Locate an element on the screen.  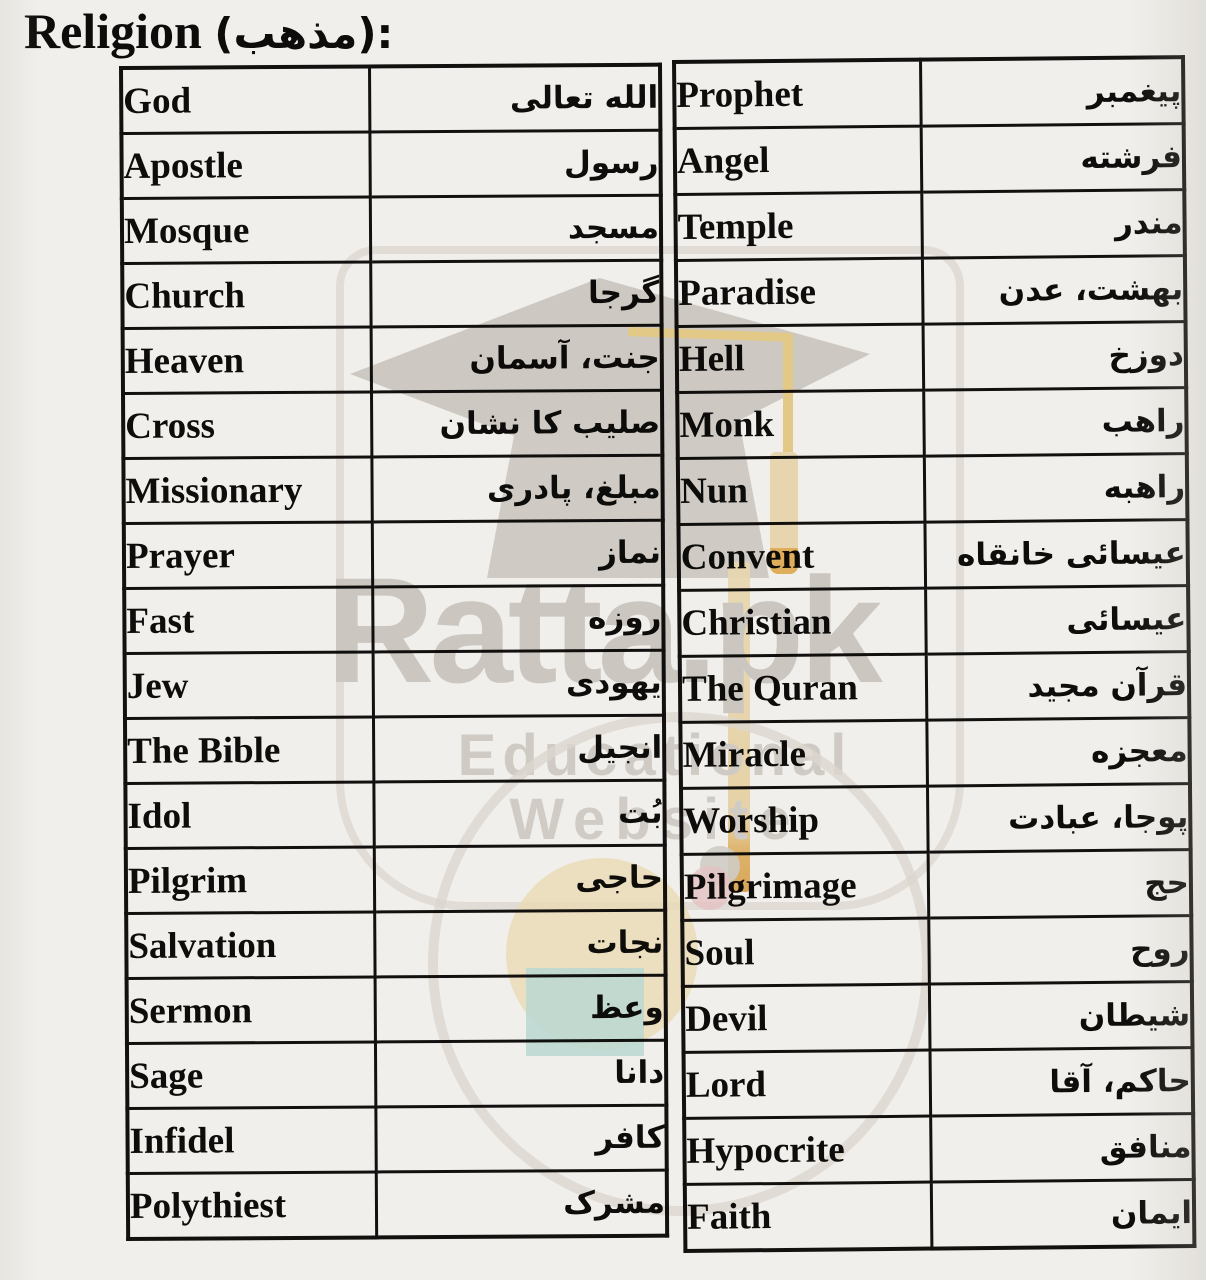
urdu-translation-cell: پوجا، عبادت is located at coordinates (1059, 818).